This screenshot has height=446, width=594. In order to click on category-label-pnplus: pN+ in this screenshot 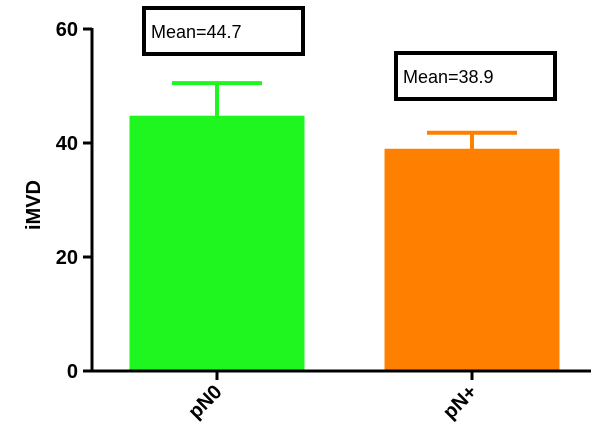, I will do `click(460, 402)`.